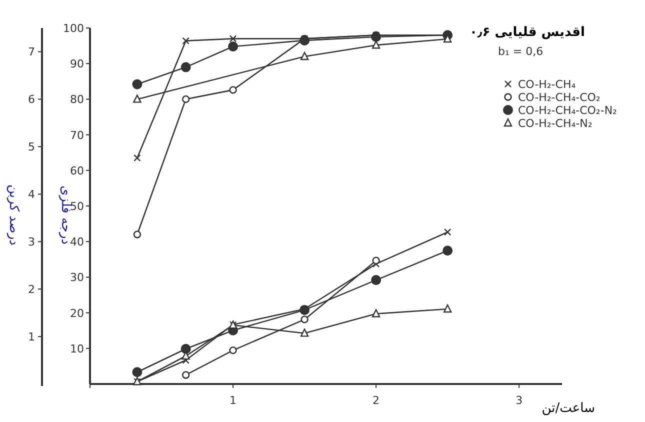 The height and width of the screenshot is (422, 645). What do you see at coordinates (31, 195) in the screenshot?
I see `y2-tick-label: 4` at bounding box center [31, 195].